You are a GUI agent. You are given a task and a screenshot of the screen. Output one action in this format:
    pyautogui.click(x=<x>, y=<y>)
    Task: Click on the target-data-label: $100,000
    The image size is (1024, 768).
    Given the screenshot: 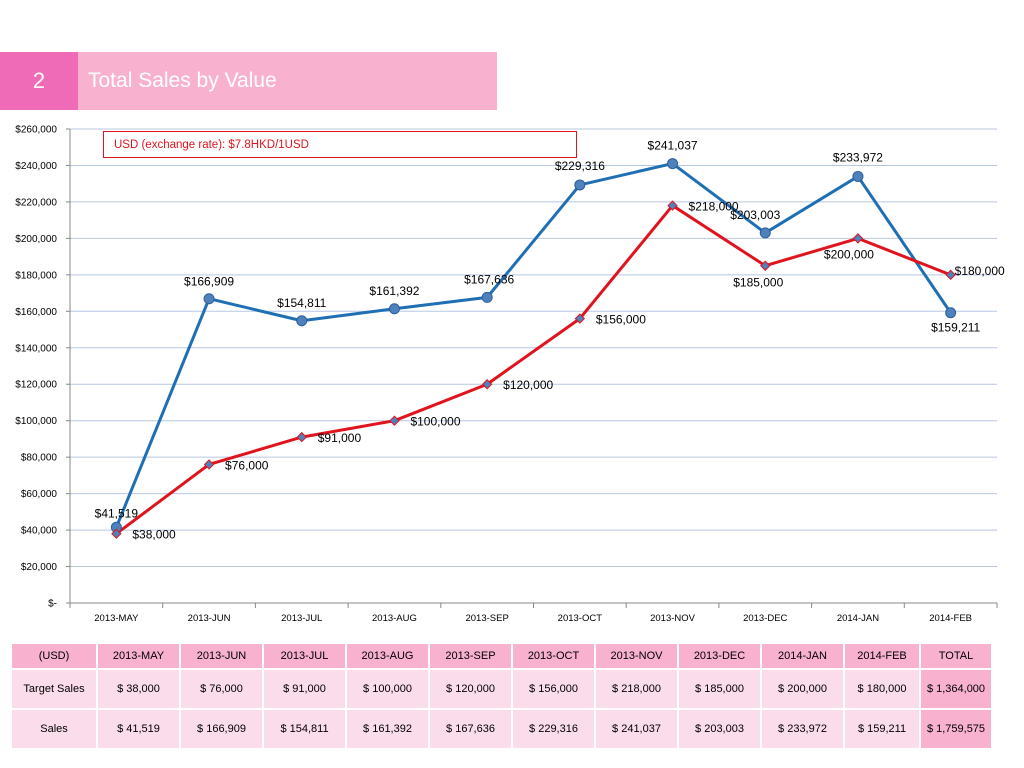 What is the action you would take?
    pyautogui.click(x=435, y=422)
    